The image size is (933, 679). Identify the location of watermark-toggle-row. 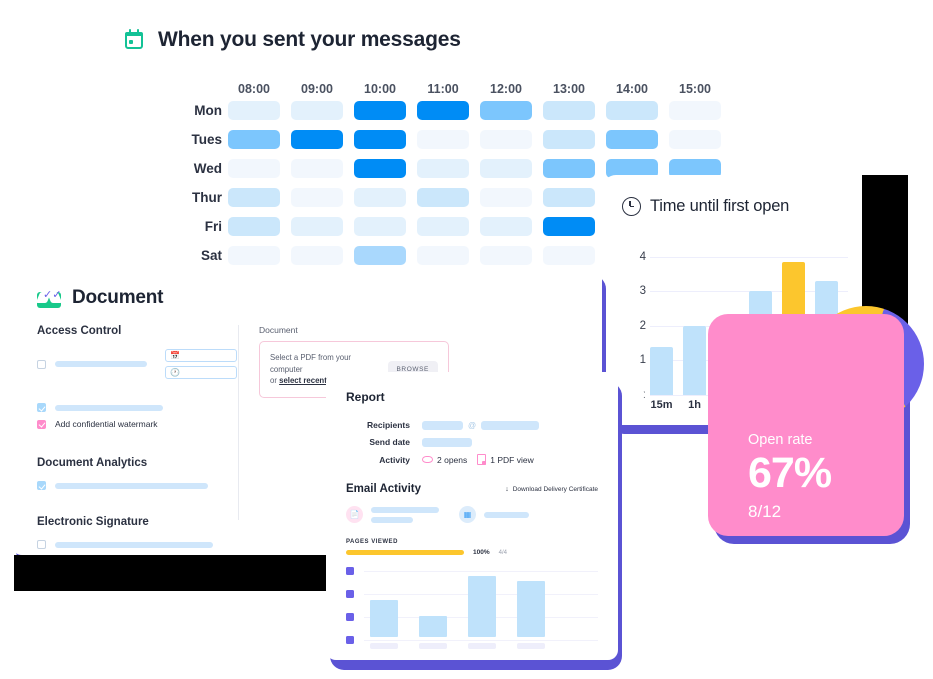
(137, 407).